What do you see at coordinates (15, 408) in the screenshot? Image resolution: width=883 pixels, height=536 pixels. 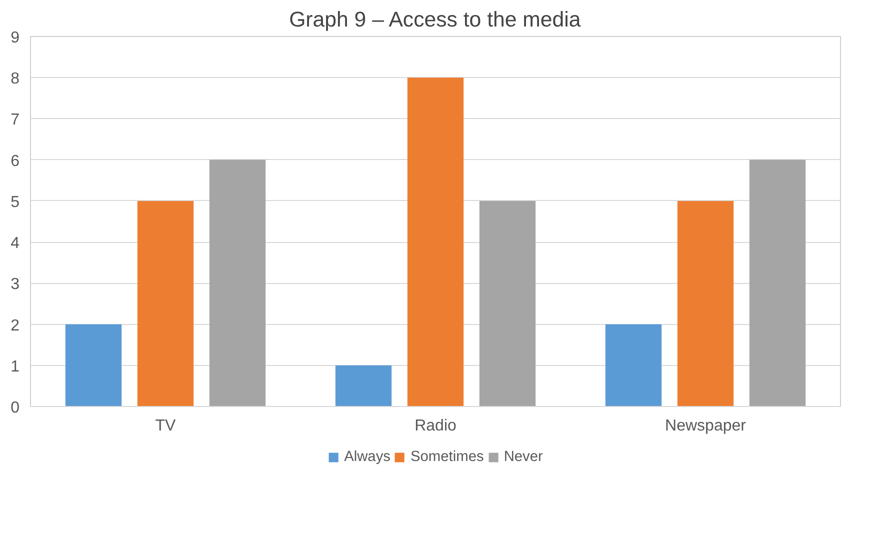 I see `y-tick-label: 0` at bounding box center [15, 408].